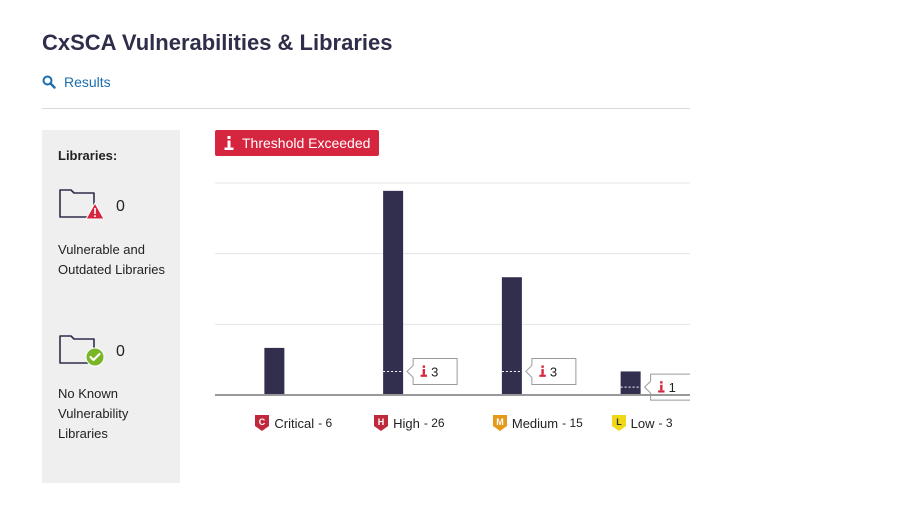 Image resolution: width=909 pixels, height=508 pixels. What do you see at coordinates (366, 108) in the screenshot?
I see `header-divider` at bounding box center [366, 108].